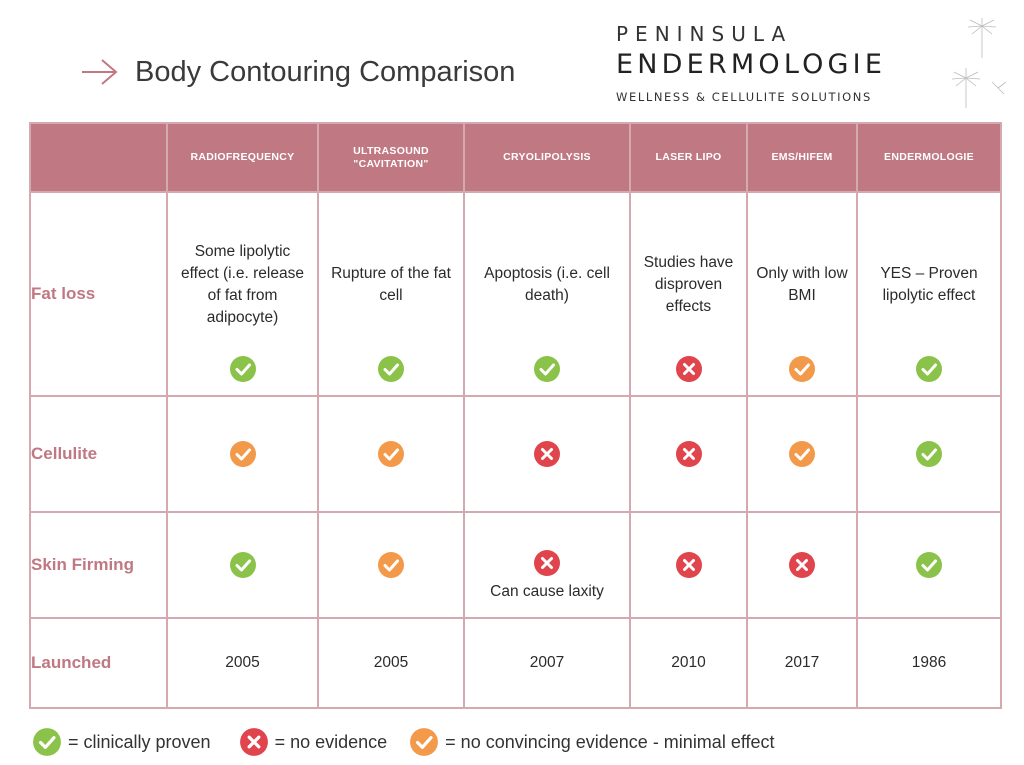  I want to click on column-header: ULTRASOUND "CAVITATION", so click(391, 157).